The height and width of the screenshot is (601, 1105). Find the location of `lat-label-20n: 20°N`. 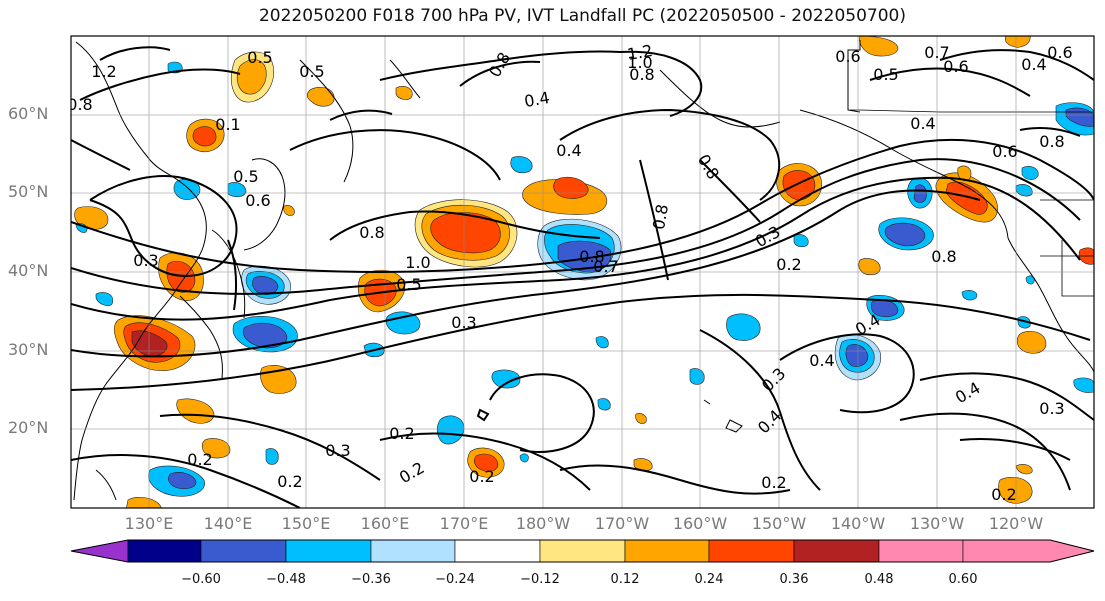

lat-label-20n: 20°N is located at coordinates (28, 427).